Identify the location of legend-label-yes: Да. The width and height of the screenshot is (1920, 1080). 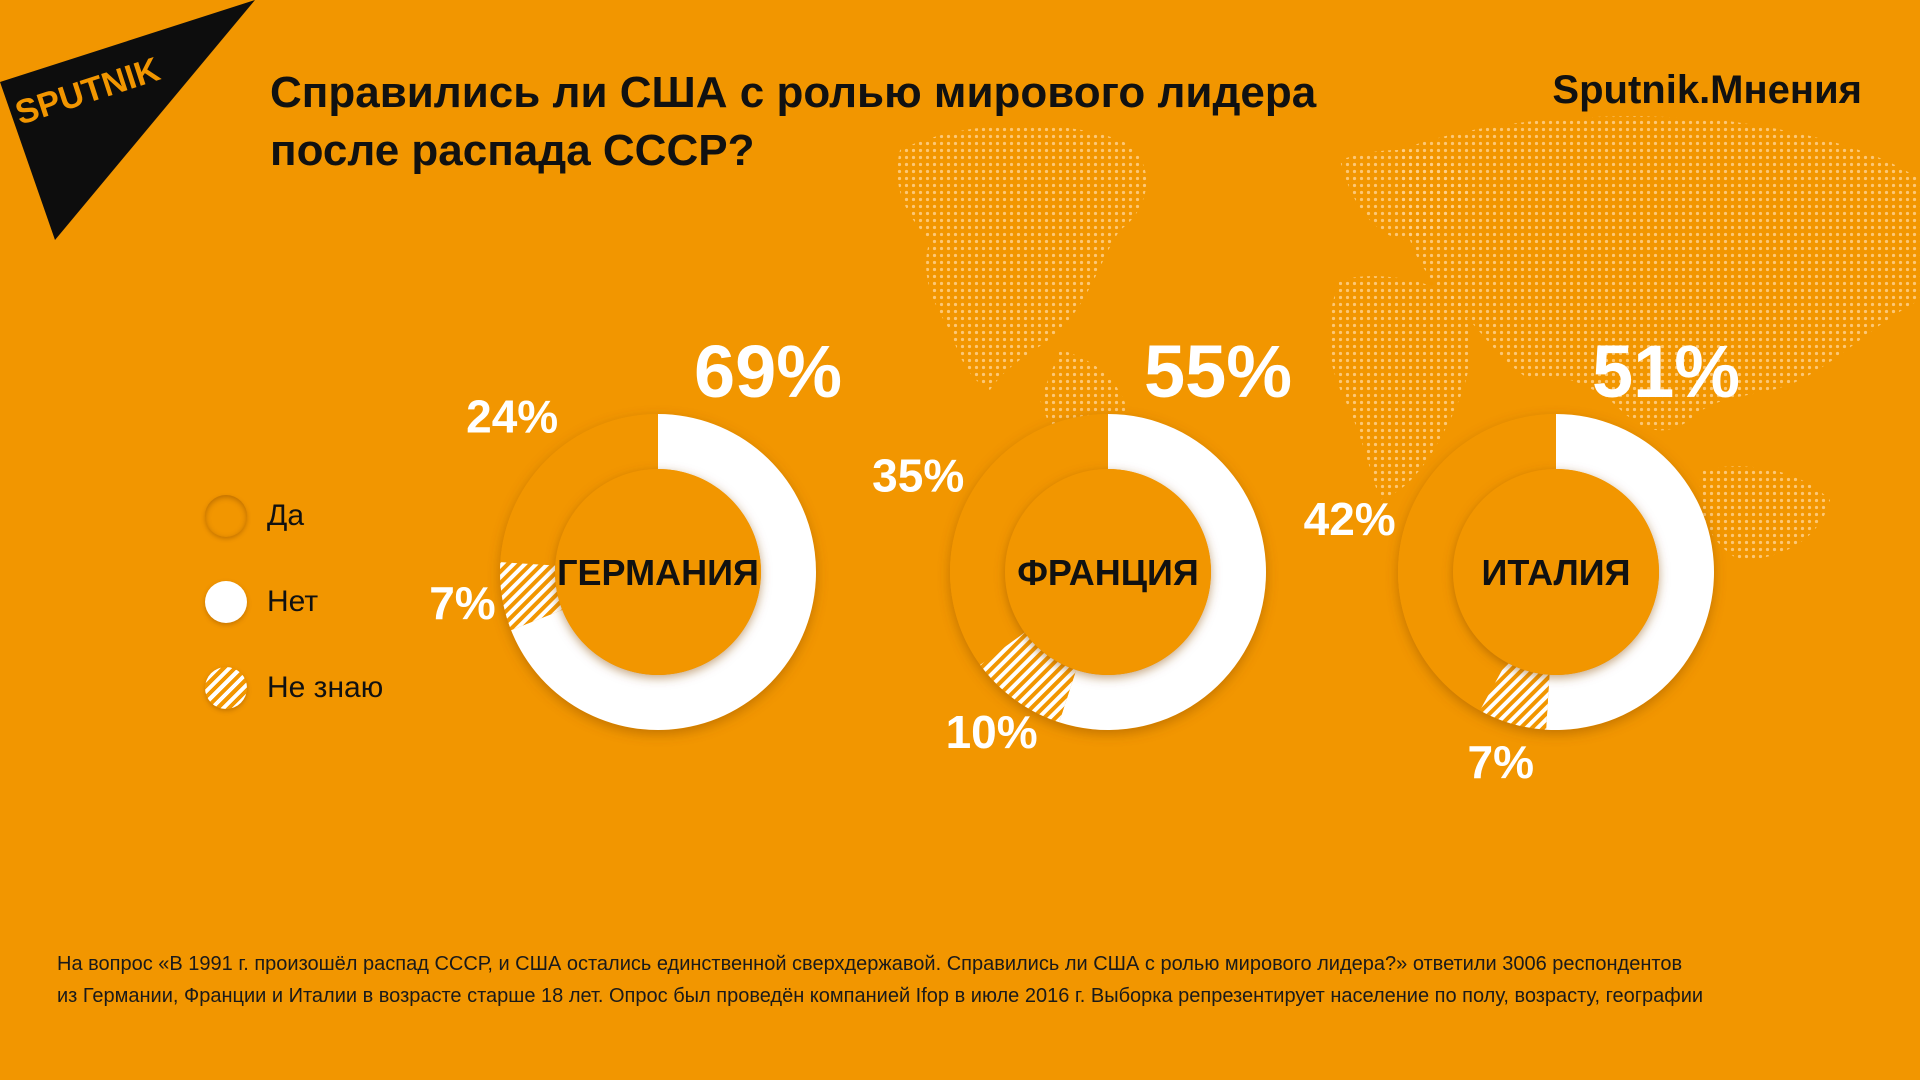
(286, 515).